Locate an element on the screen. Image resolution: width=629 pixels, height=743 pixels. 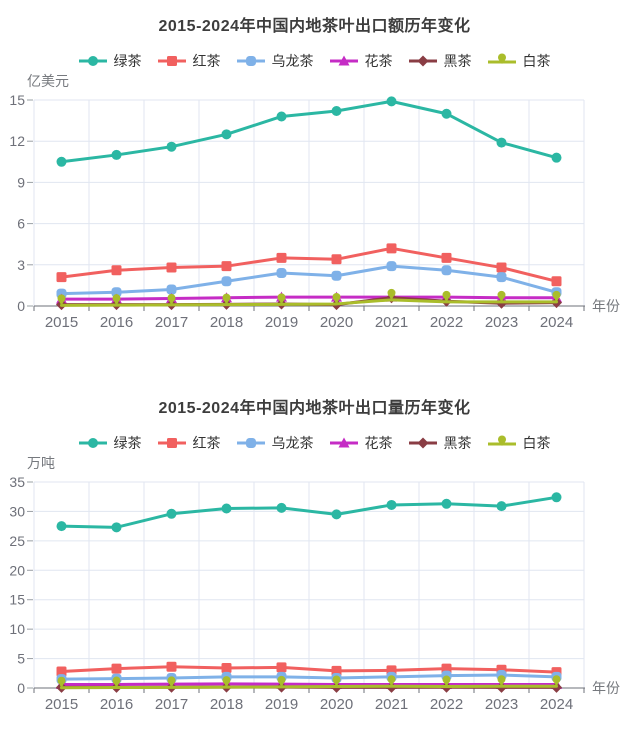
svg-text: 25 is located at coordinates (17, 541).